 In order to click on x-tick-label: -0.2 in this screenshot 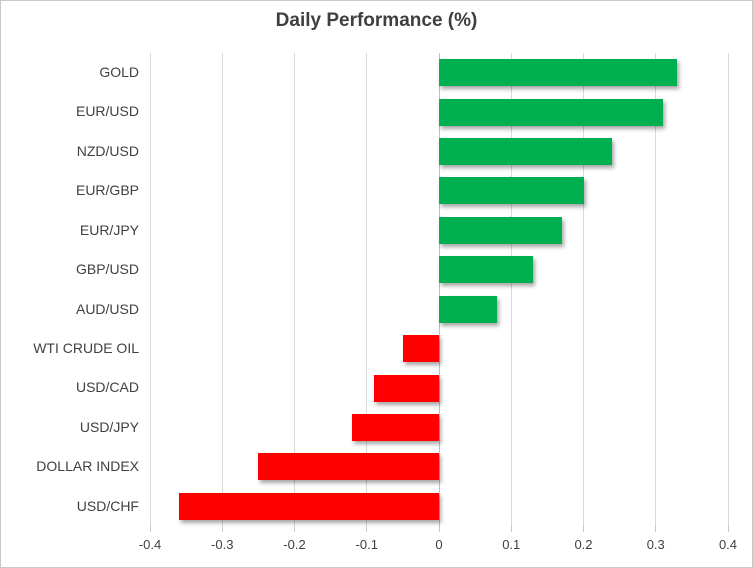, I will do `click(294, 544)`.